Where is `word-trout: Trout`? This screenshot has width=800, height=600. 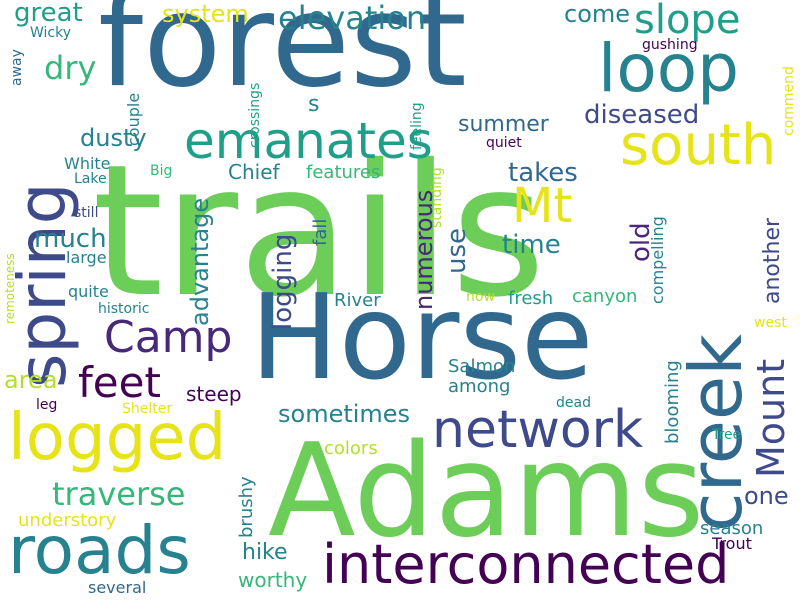 word-trout: Trout is located at coordinates (732, 543).